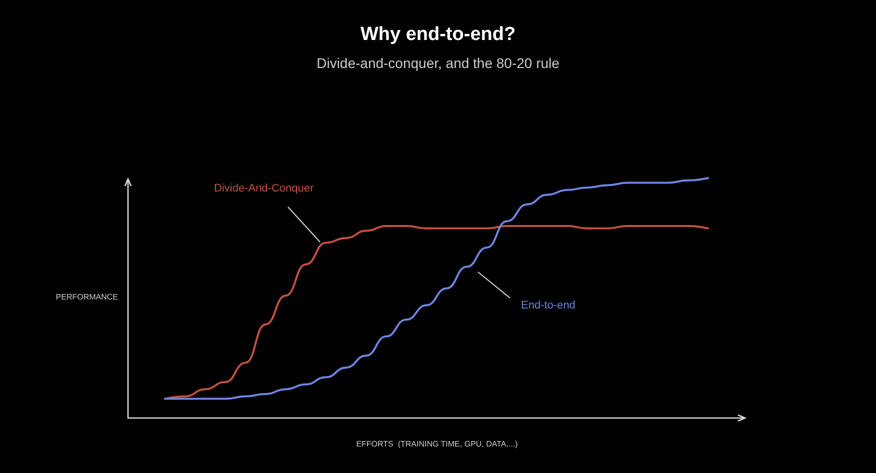 The image size is (876, 473). I want to click on text: End-to-end, so click(548, 306).